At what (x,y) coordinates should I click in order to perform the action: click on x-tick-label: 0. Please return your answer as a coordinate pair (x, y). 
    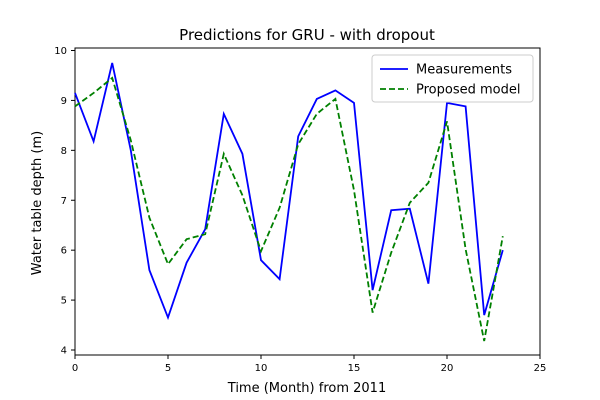
    Looking at the image, I should click on (75, 368).